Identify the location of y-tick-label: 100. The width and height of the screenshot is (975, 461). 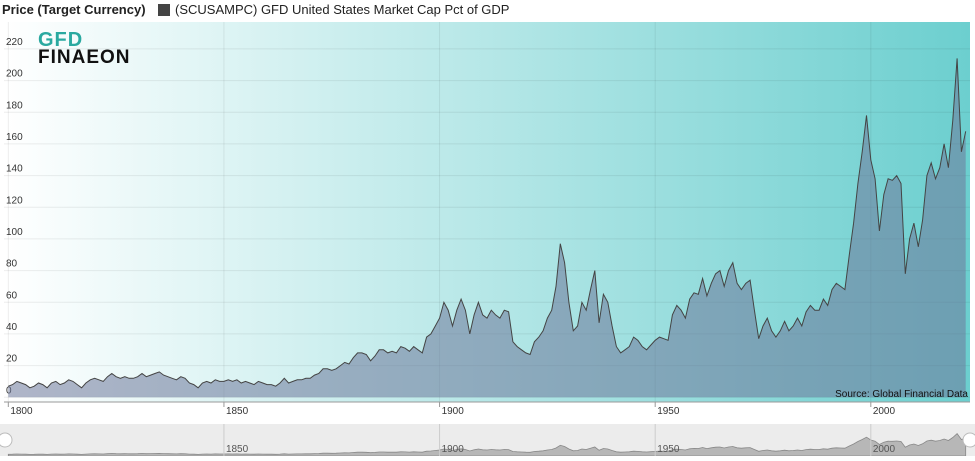
(14, 232).